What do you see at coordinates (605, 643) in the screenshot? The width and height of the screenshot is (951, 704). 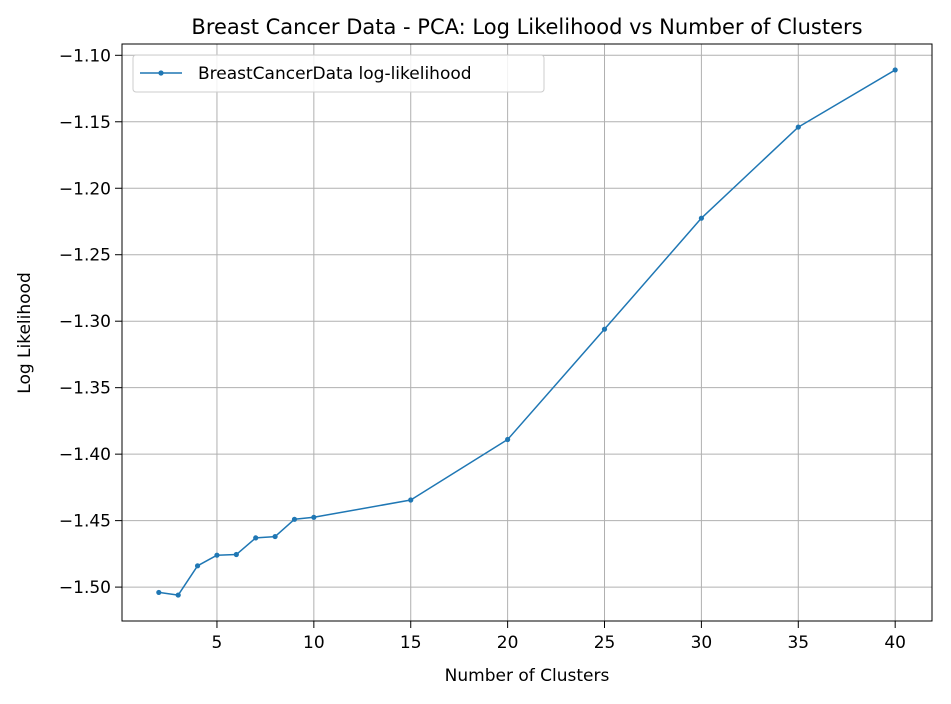 I see `x-tick-label: 25` at bounding box center [605, 643].